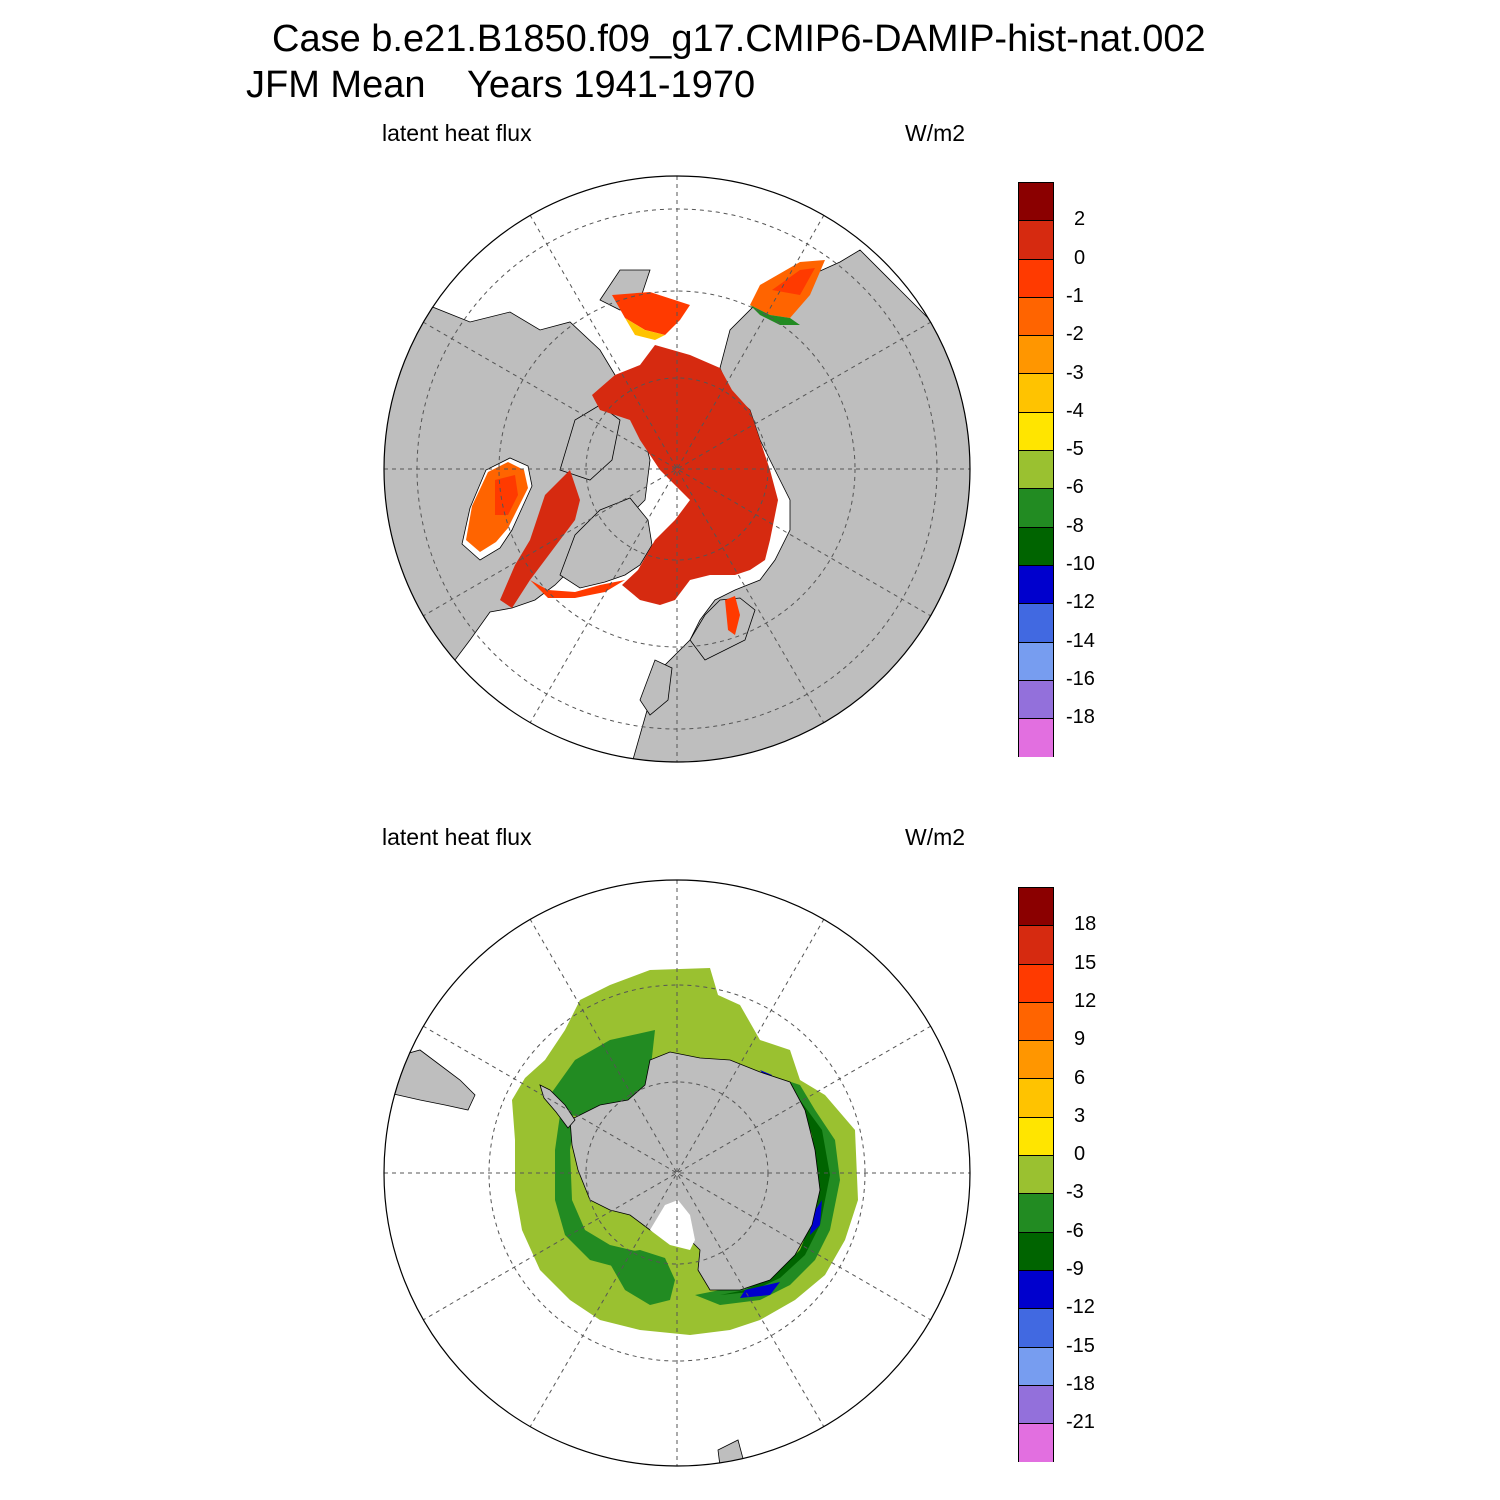  I want to click on colorbar-tick-label: -10, so click(1080, 564).